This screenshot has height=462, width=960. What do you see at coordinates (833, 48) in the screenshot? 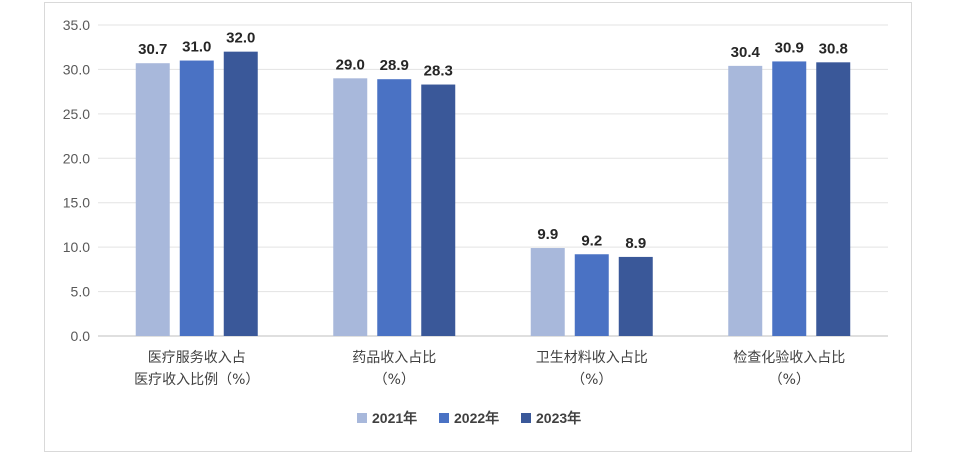
I see `data-label: 30.8` at bounding box center [833, 48].